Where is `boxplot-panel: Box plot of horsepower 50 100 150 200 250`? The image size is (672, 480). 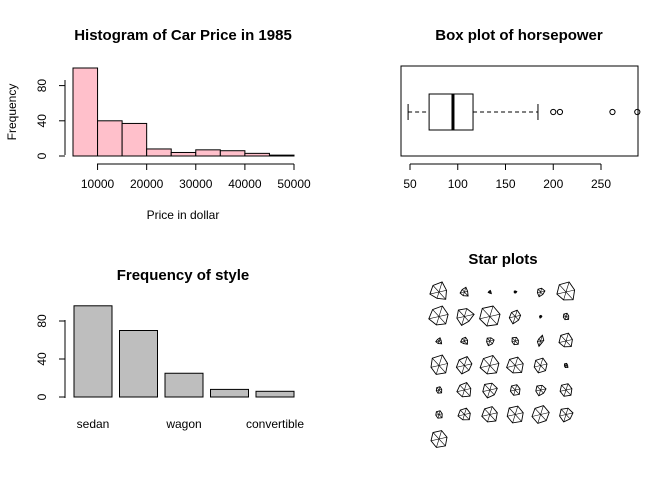 boxplot-panel: Box plot of horsepower 50 100 150 200 250 is located at coordinates (520, 109).